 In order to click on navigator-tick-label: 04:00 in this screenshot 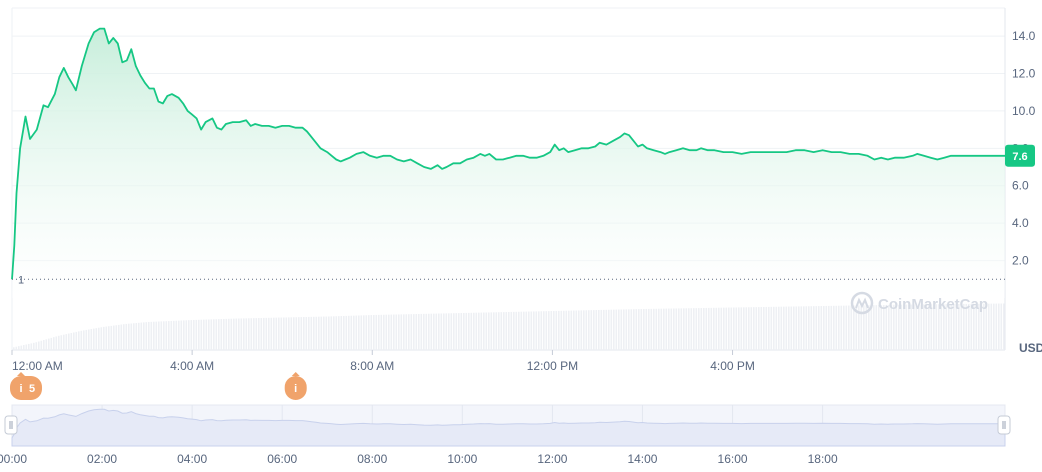, I will do `click(192, 459)`.